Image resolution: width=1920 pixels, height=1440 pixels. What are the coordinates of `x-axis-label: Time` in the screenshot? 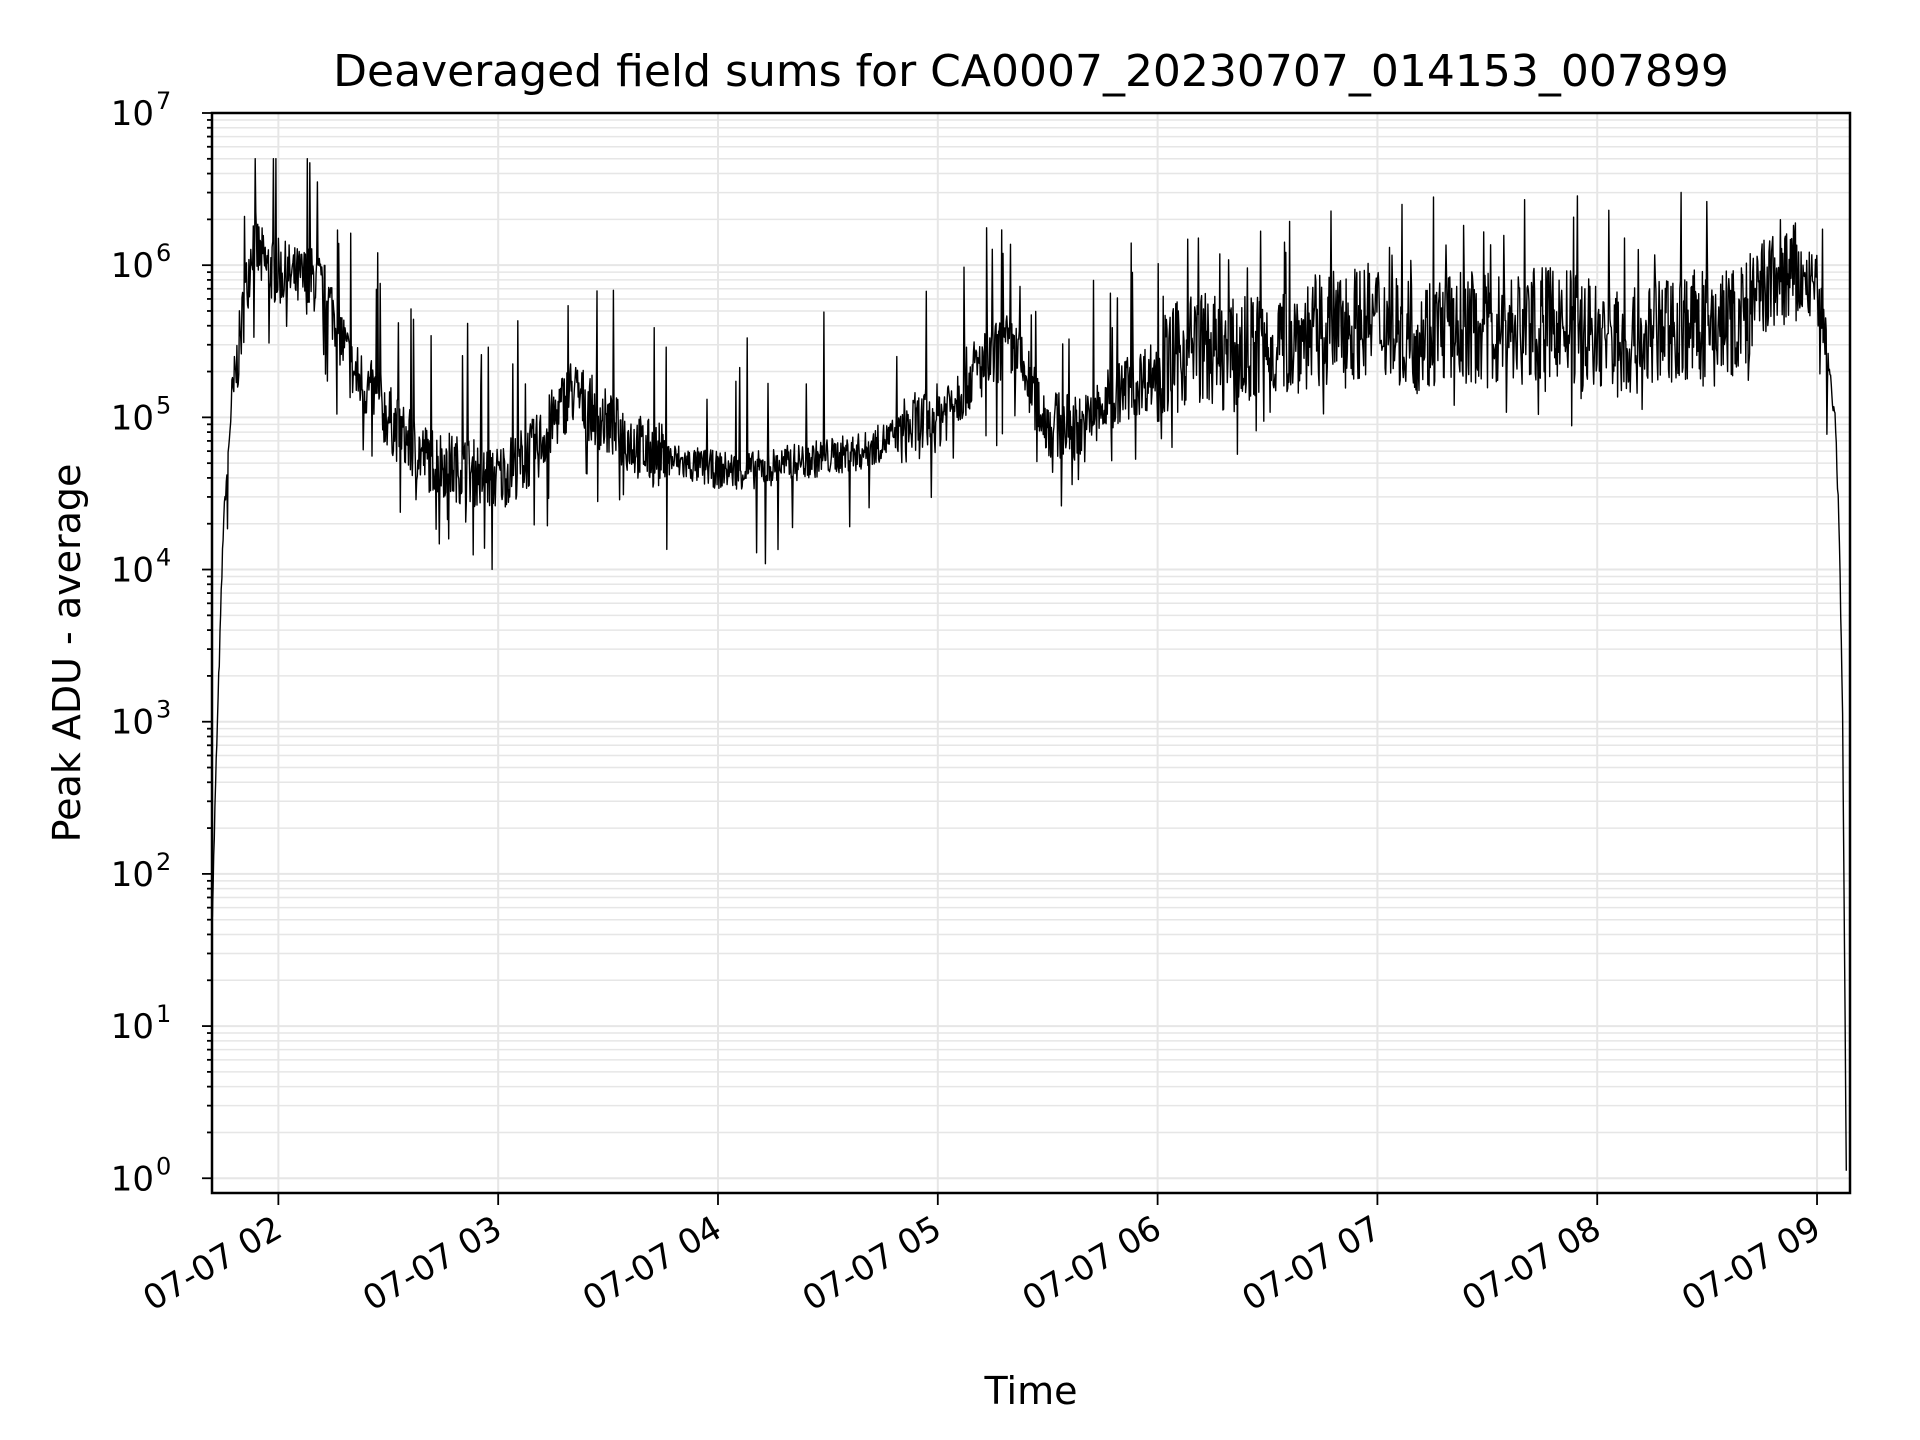 It's located at (1031, 1391).